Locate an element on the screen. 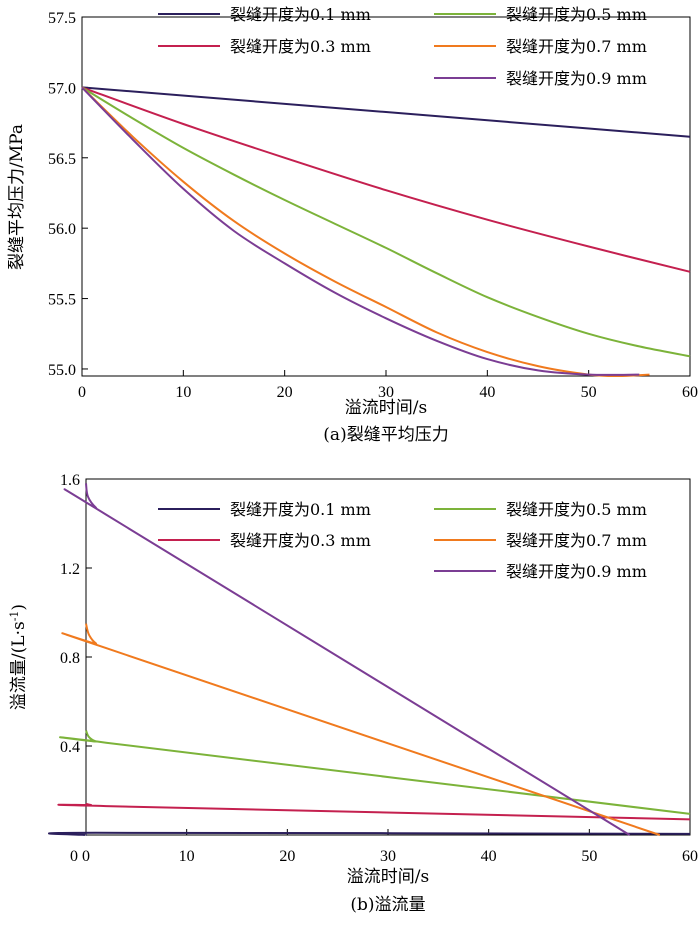 This screenshot has height=926, width=700. y-tick-label: 0.4 is located at coordinates (70, 747).